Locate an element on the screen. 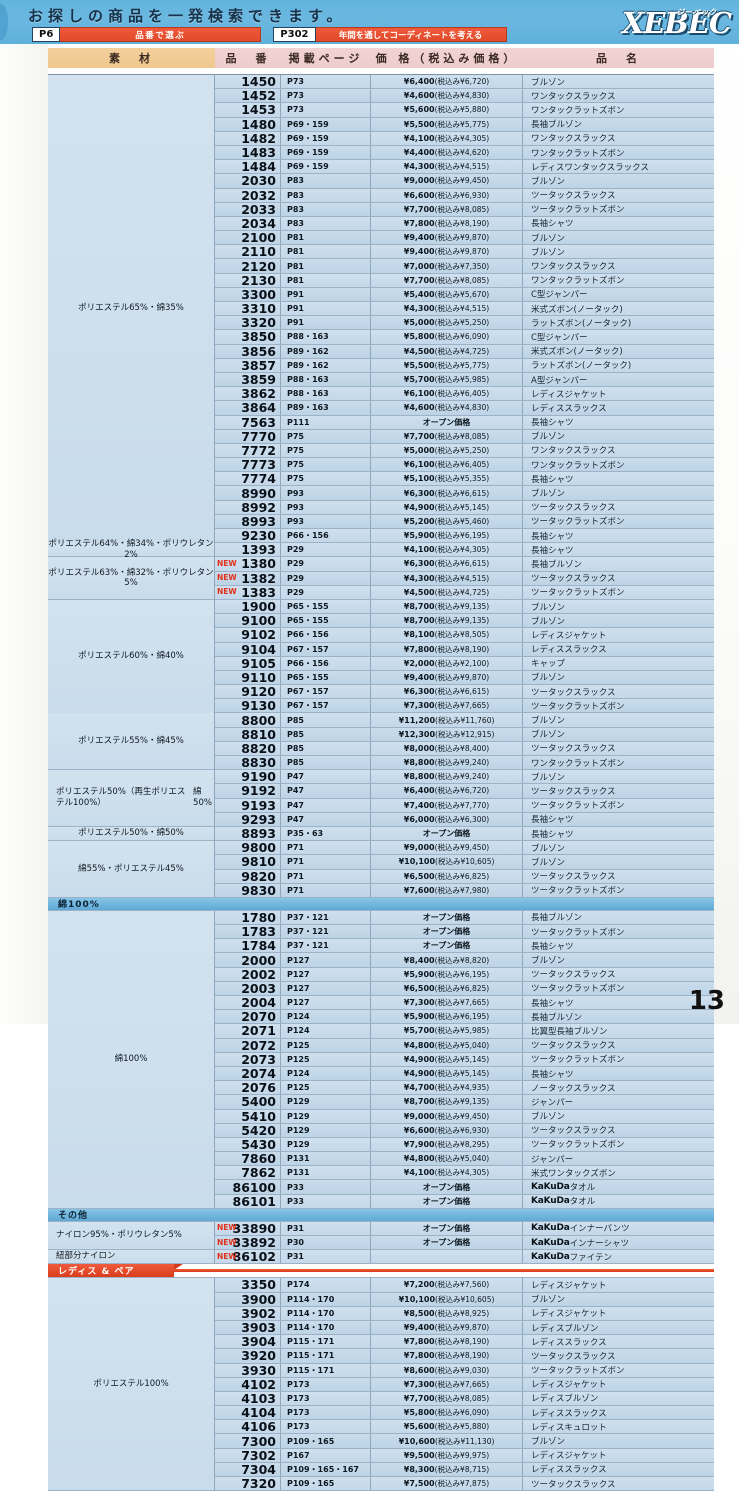 The width and height of the screenshot is (739, 1491). cell-price: ¥5,200 (税込み¥5,460) is located at coordinates (447, 521).